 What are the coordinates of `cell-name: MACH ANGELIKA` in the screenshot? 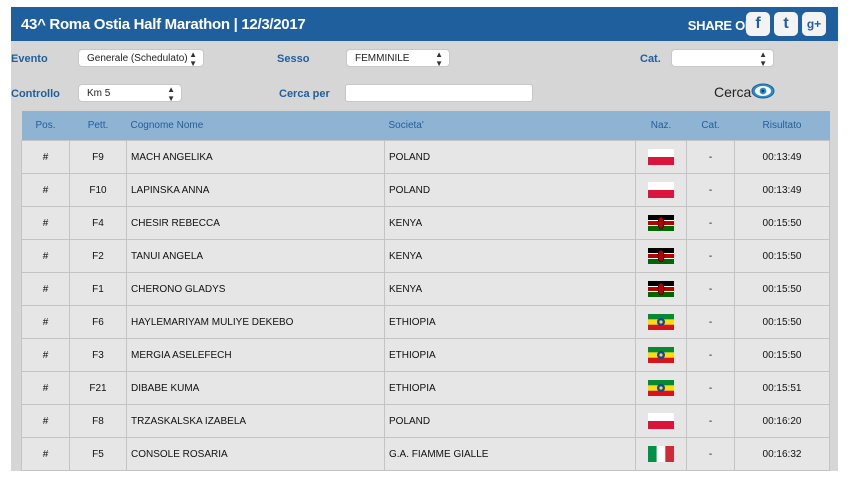 It's located at (255, 157).